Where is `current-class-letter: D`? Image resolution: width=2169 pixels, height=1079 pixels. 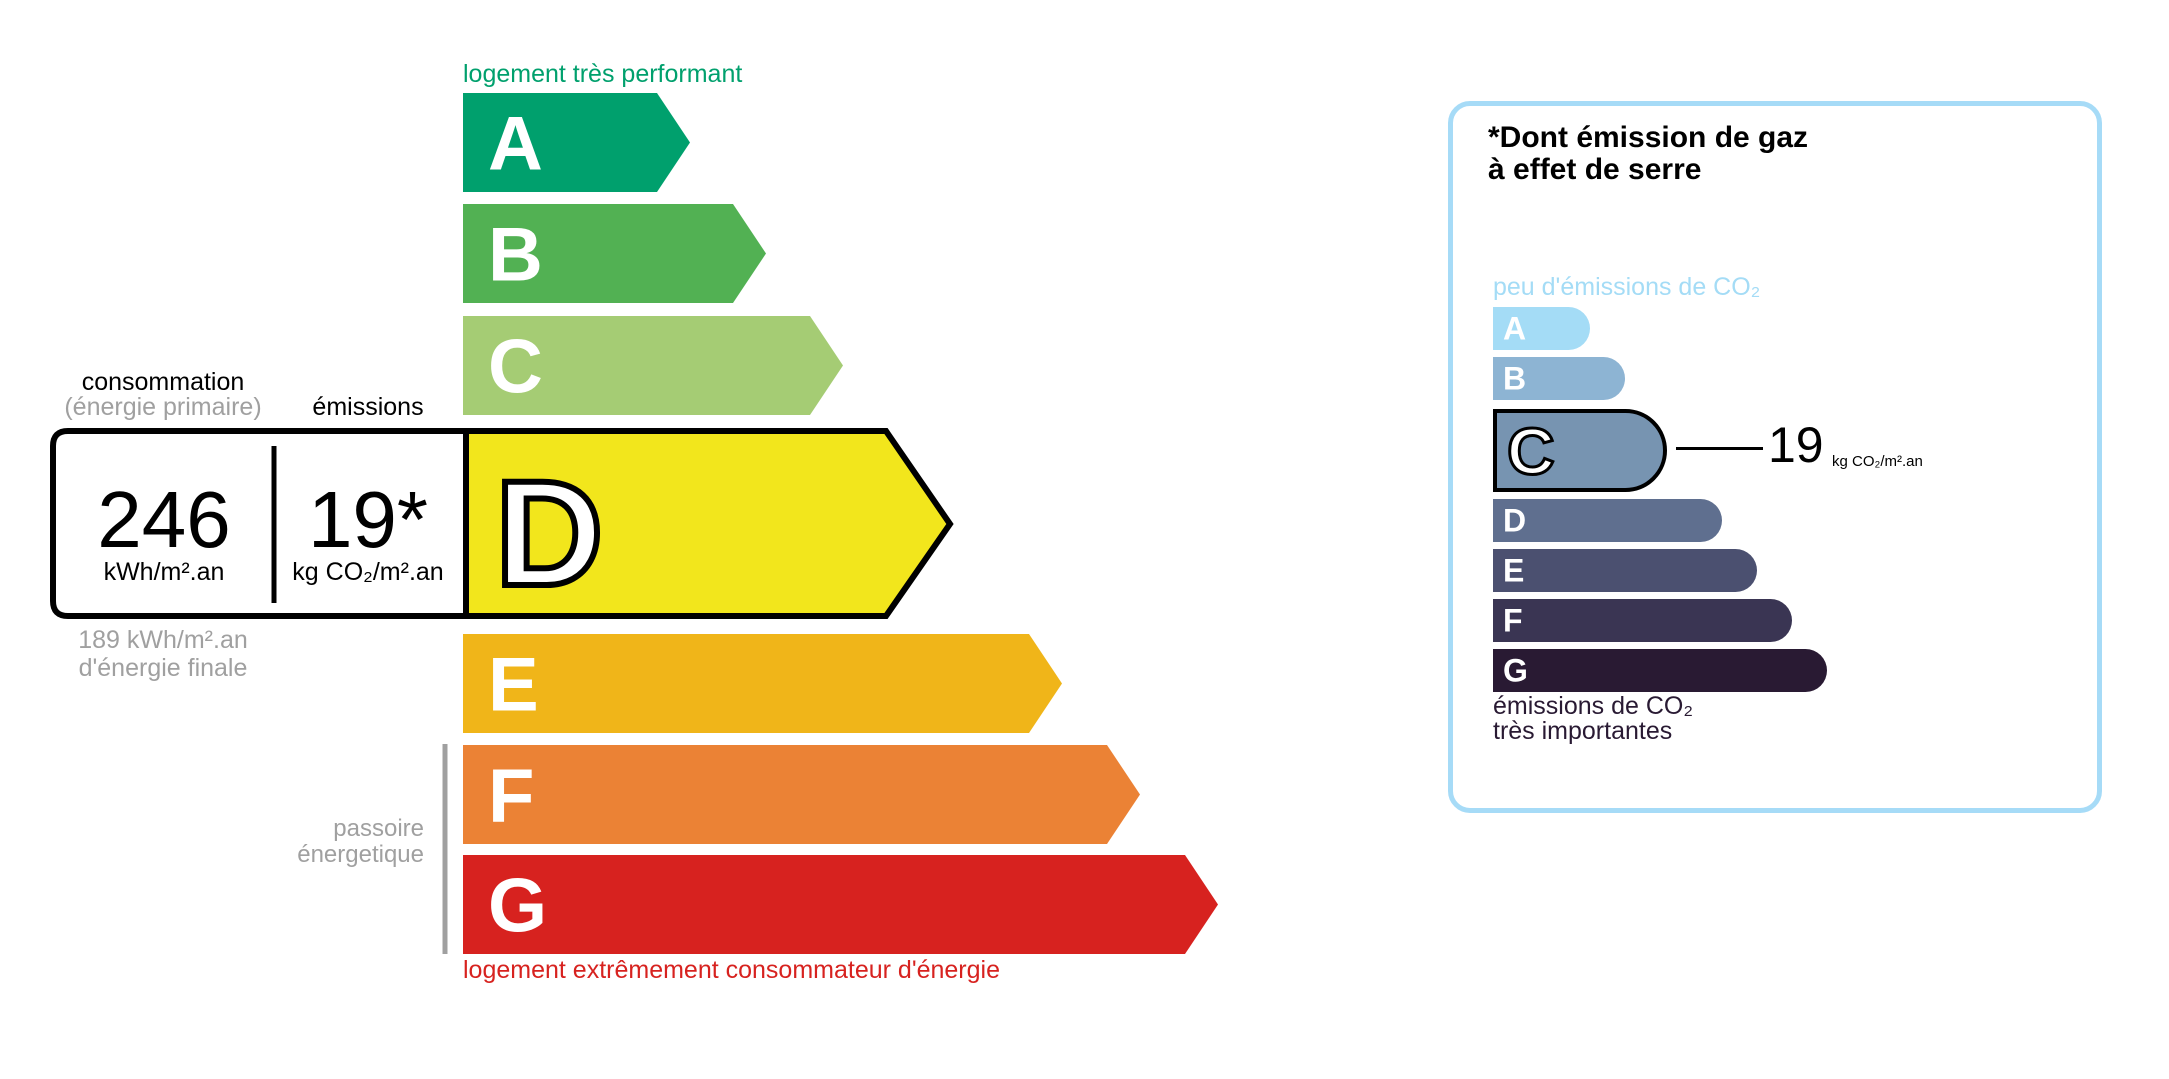
current-class-letter: D is located at coordinates (549, 533).